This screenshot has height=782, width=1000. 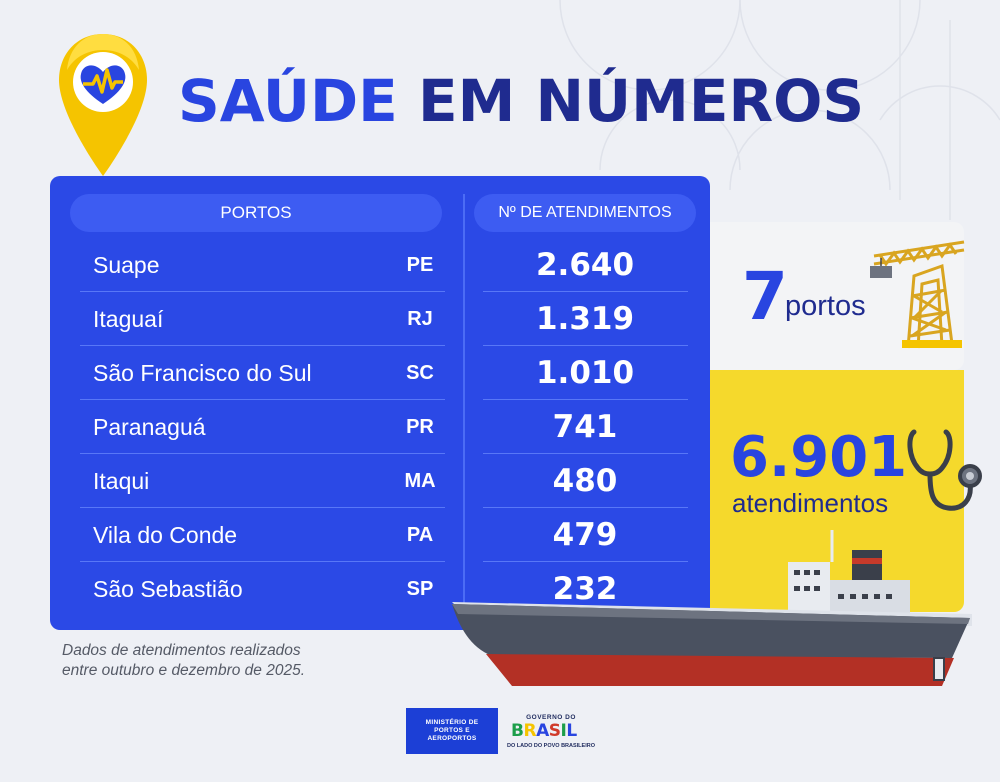 What do you see at coordinates (380, 535) in the screenshot?
I see `table-row: Vila do Conde PA 479` at bounding box center [380, 535].